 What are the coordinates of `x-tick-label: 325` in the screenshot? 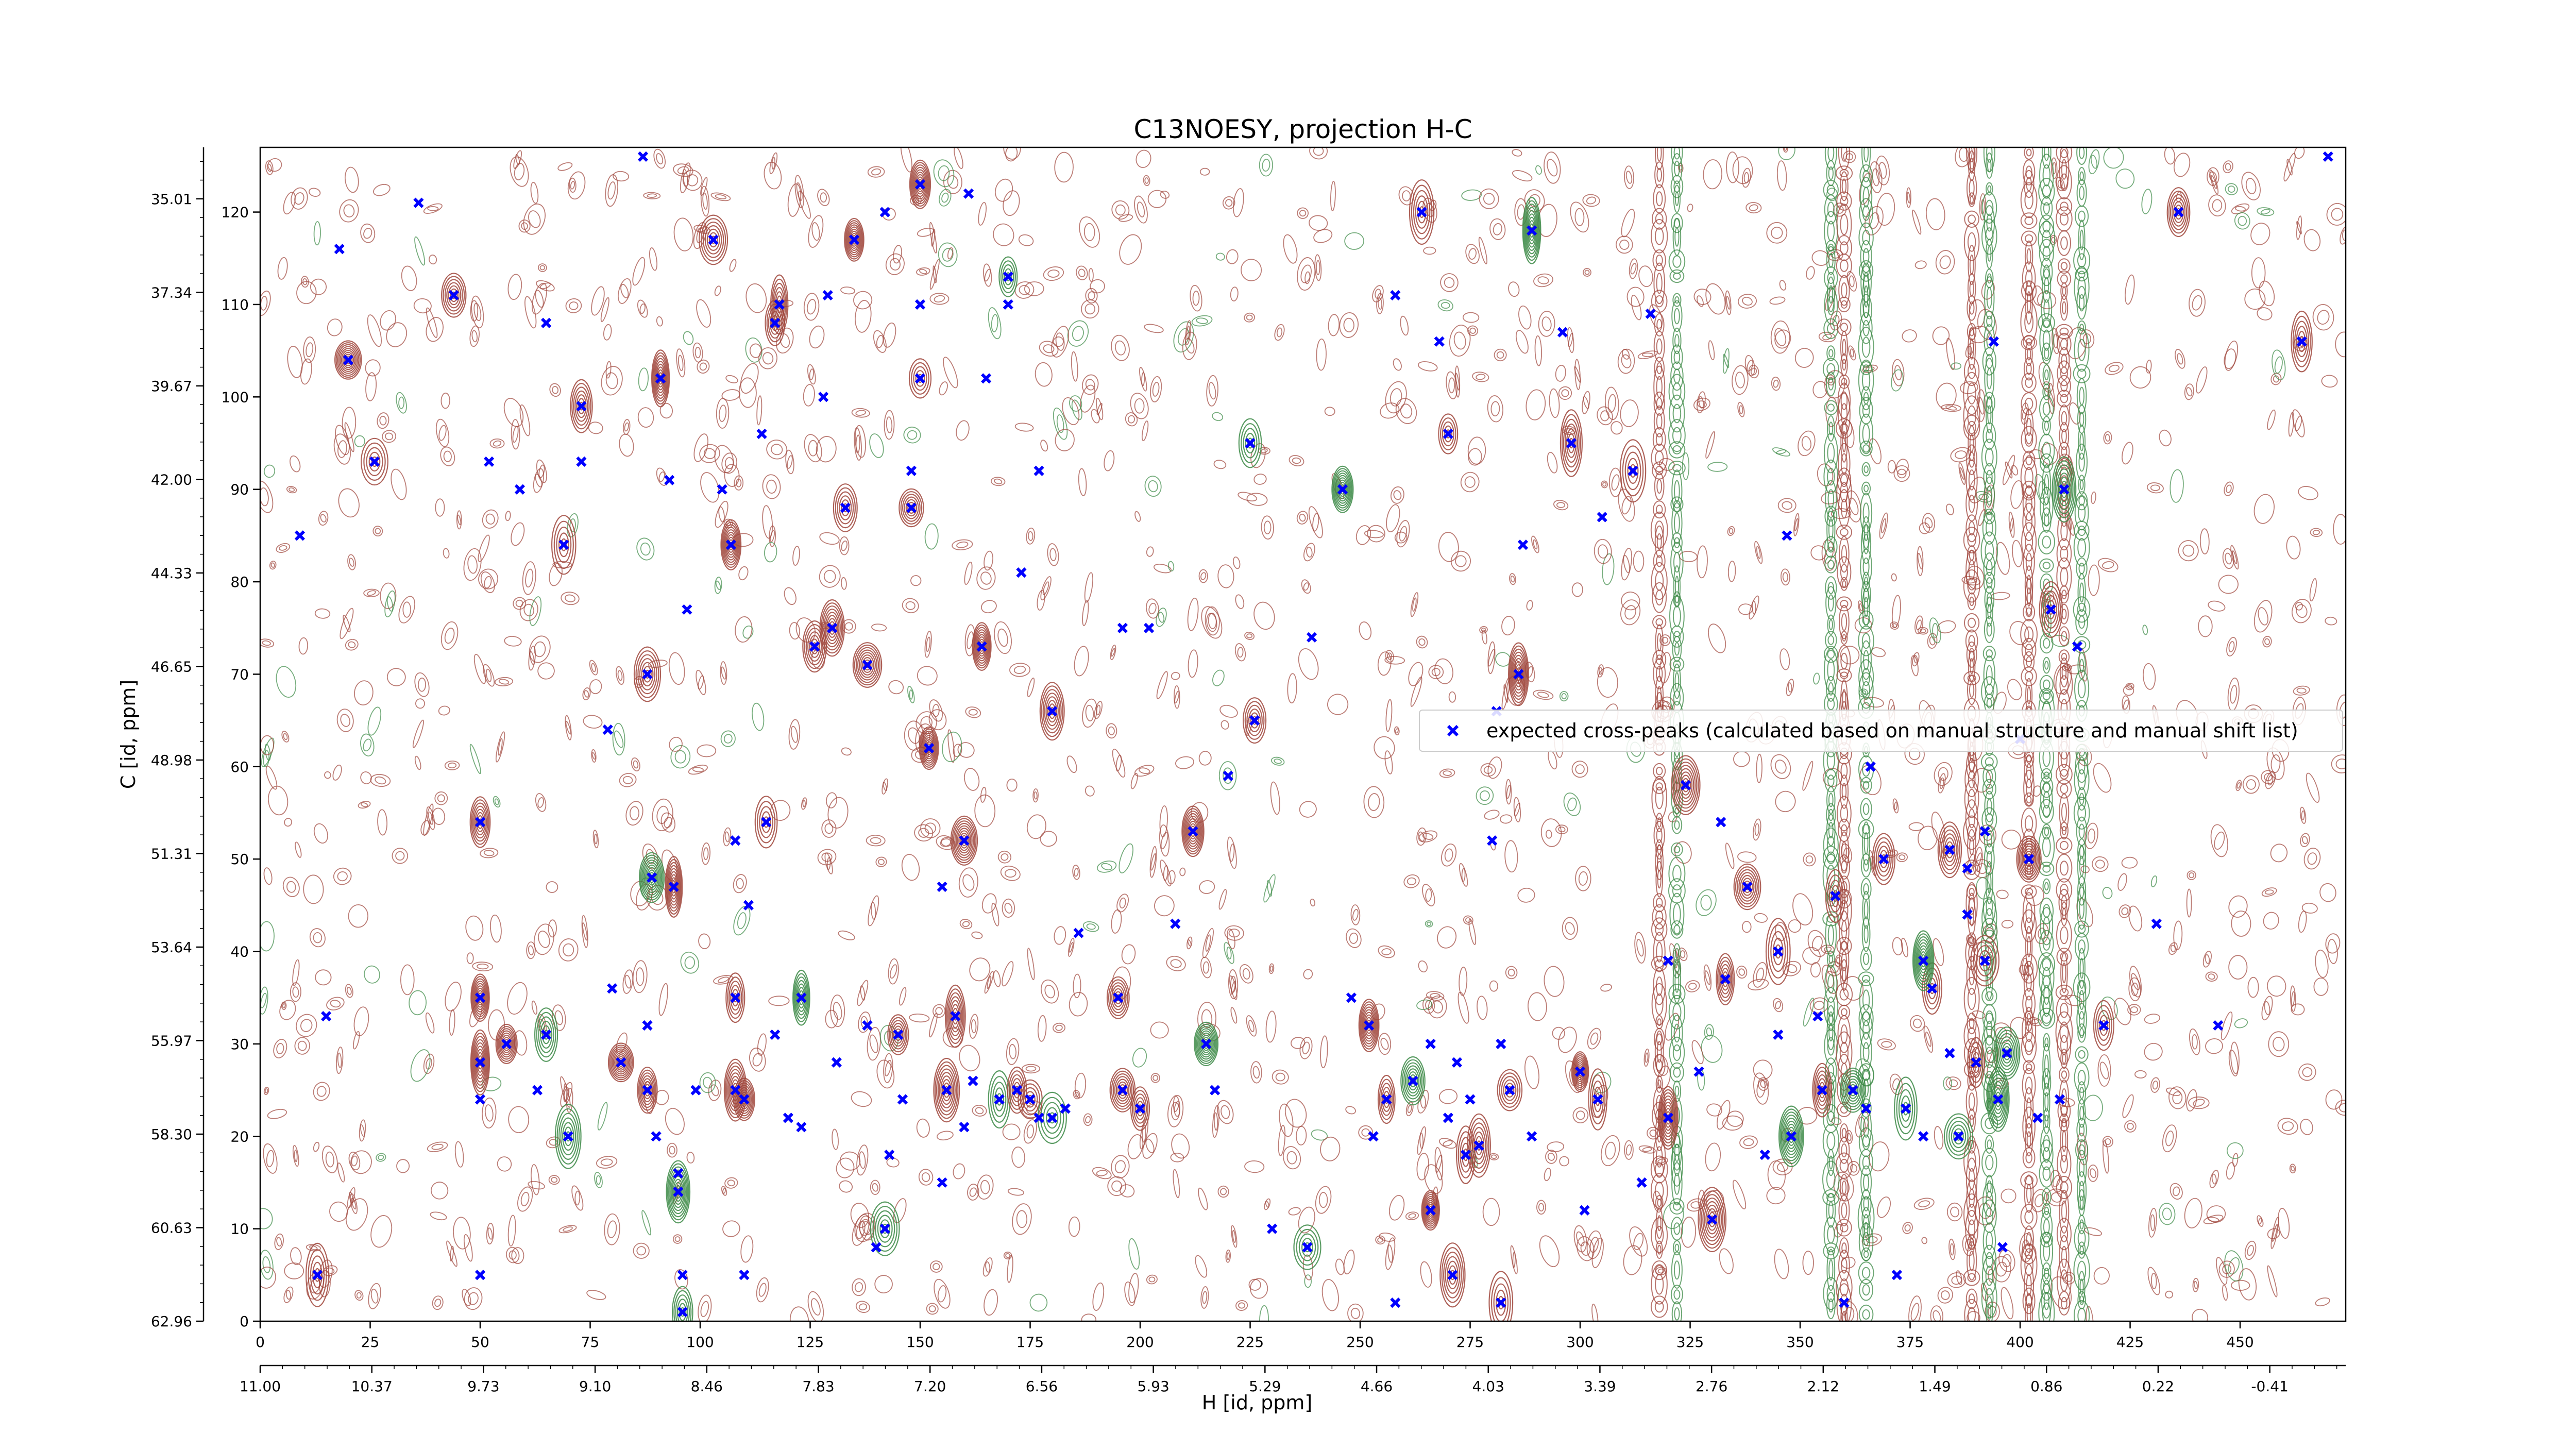 It's located at (1690, 1342).